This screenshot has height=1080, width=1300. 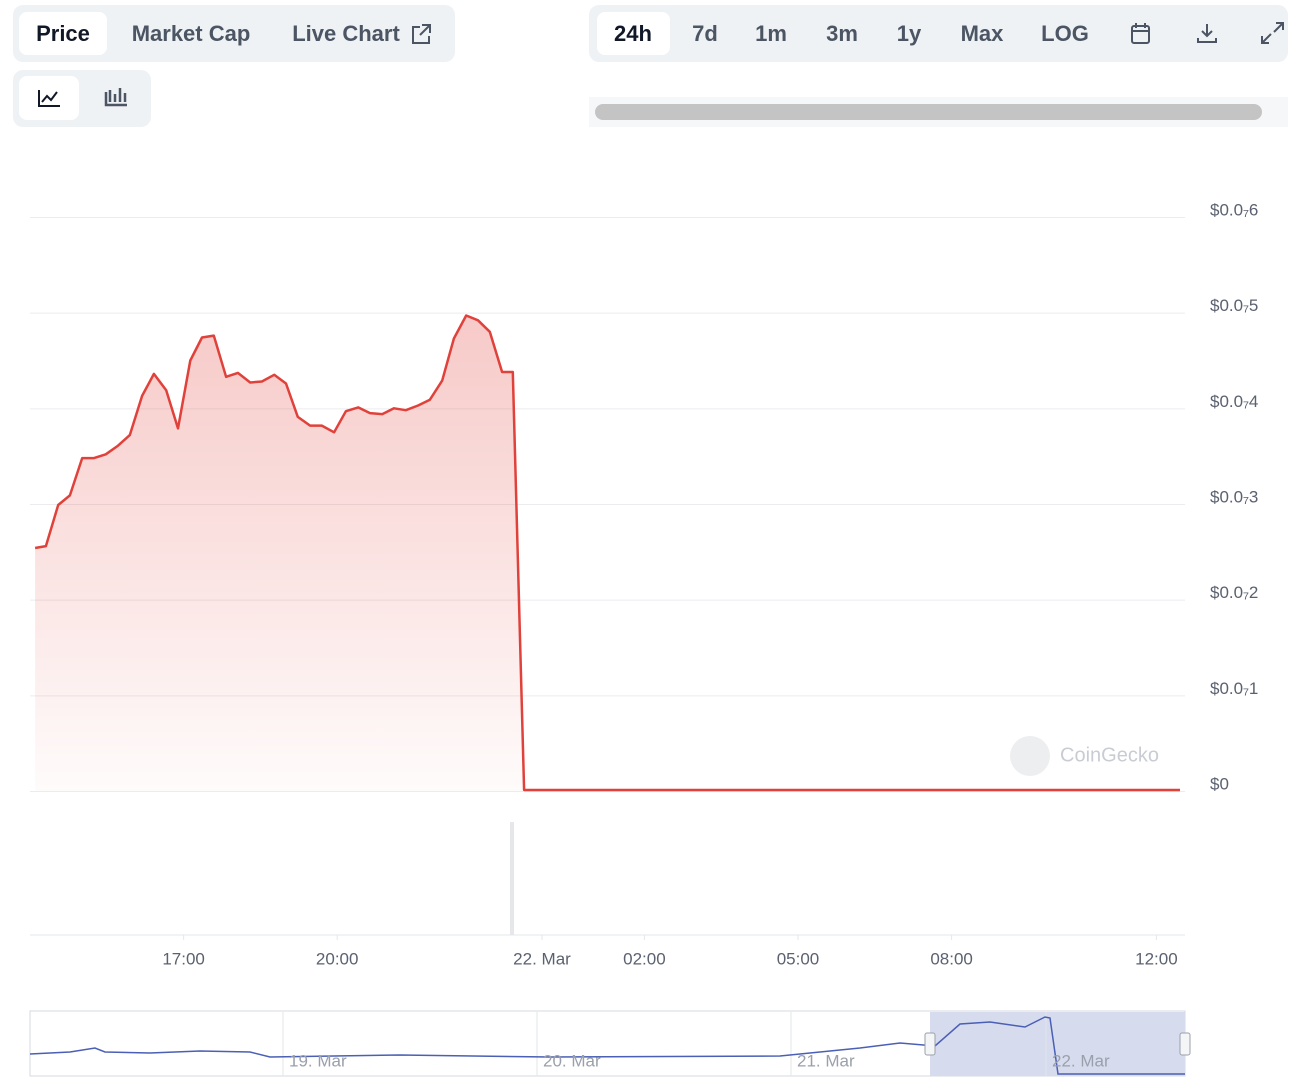 What do you see at coordinates (1156, 958) in the screenshot?
I see `x-tick-label: 12:00` at bounding box center [1156, 958].